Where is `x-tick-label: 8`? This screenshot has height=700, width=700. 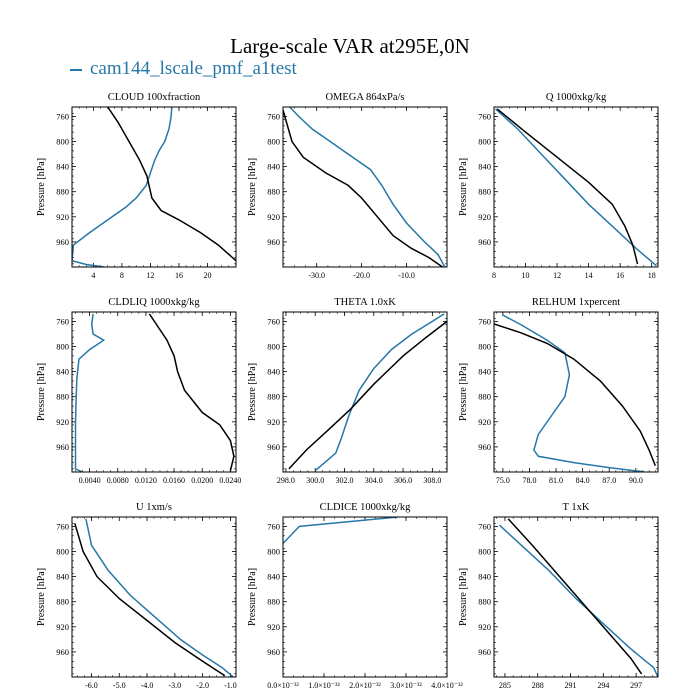
x-tick-label: 8 is located at coordinates (122, 275).